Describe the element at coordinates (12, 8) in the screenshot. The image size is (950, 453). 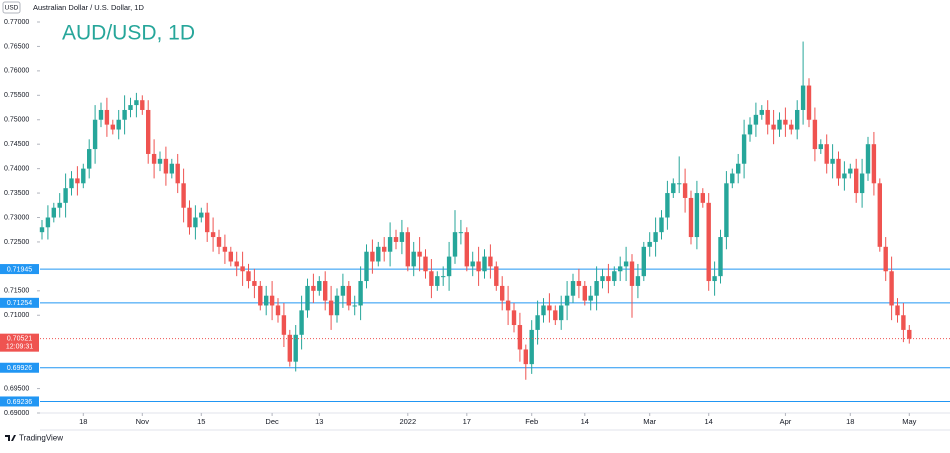
I see `currency: USD` at that location.